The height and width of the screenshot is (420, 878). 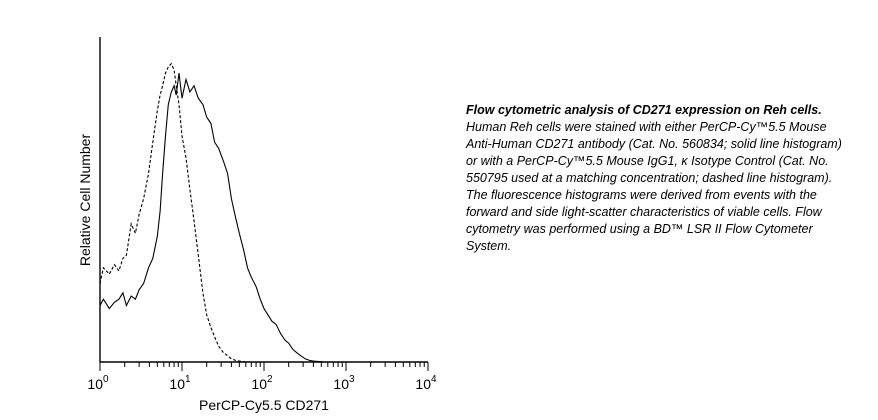 I want to click on x-tick-label: 10⁰, so click(x=98, y=383).